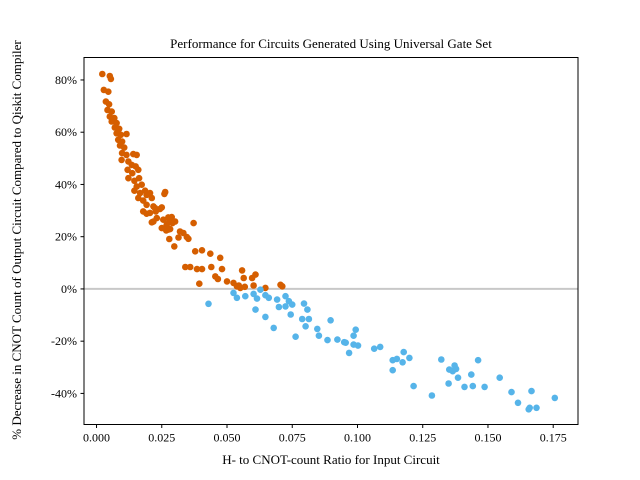 The width and height of the screenshot is (640, 480). What do you see at coordinates (66, 132) in the screenshot?
I see `y-tick-label: 60%` at bounding box center [66, 132].